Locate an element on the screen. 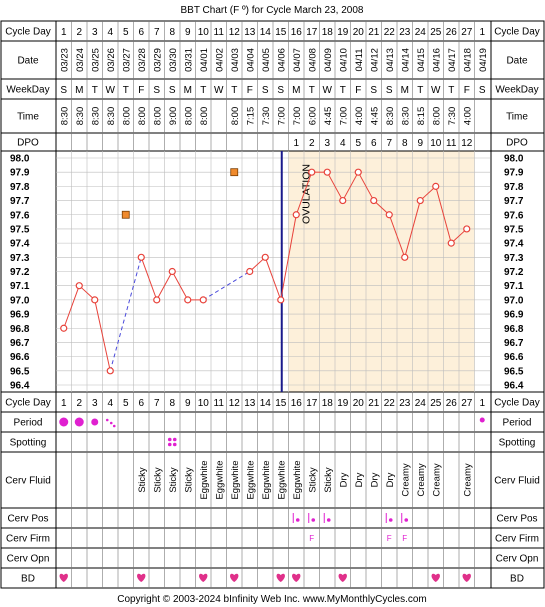  temp-tick-label: 98.0 is located at coordinates (20, 159).